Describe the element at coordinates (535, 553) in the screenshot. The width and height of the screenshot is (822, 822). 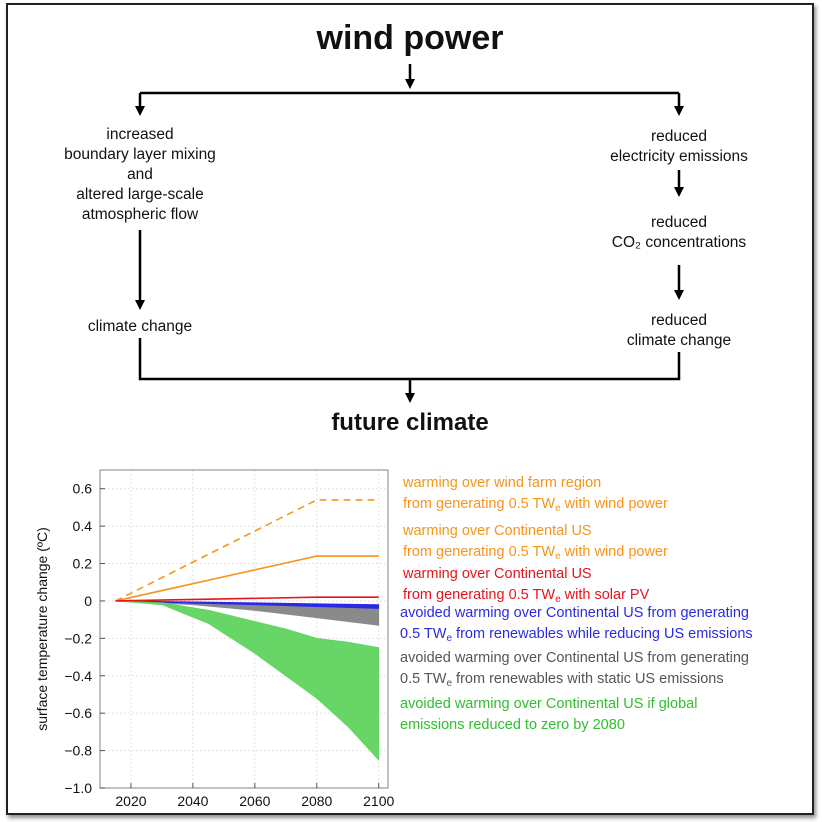
I see `legend-wind-us-line-2: from generating 0.5 TWe with wind power` at that location.